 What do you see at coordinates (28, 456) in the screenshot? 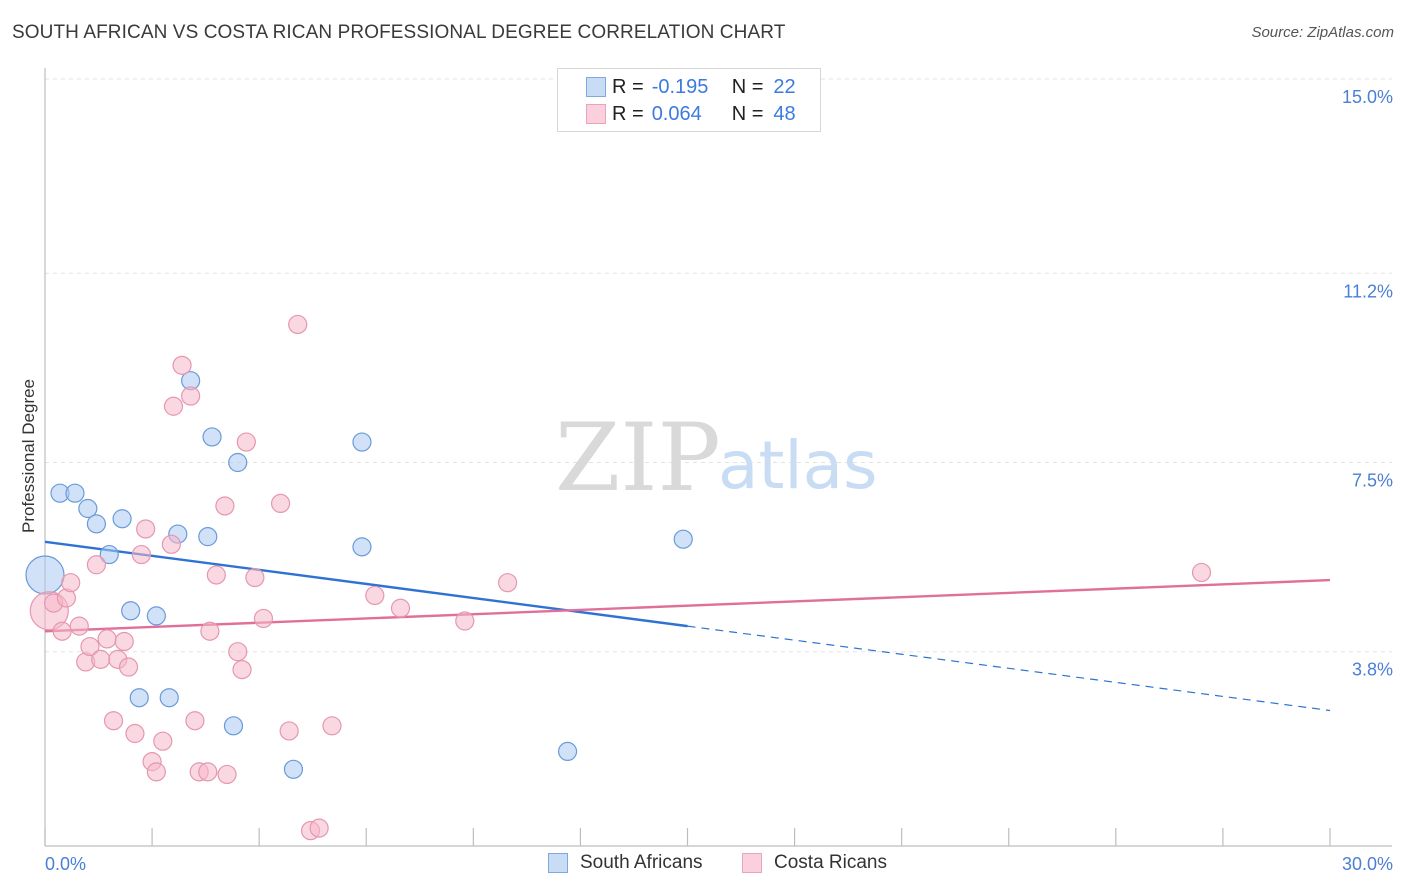
I see `y-axis-label: Professional Degree` at bounding box center [28, 456].